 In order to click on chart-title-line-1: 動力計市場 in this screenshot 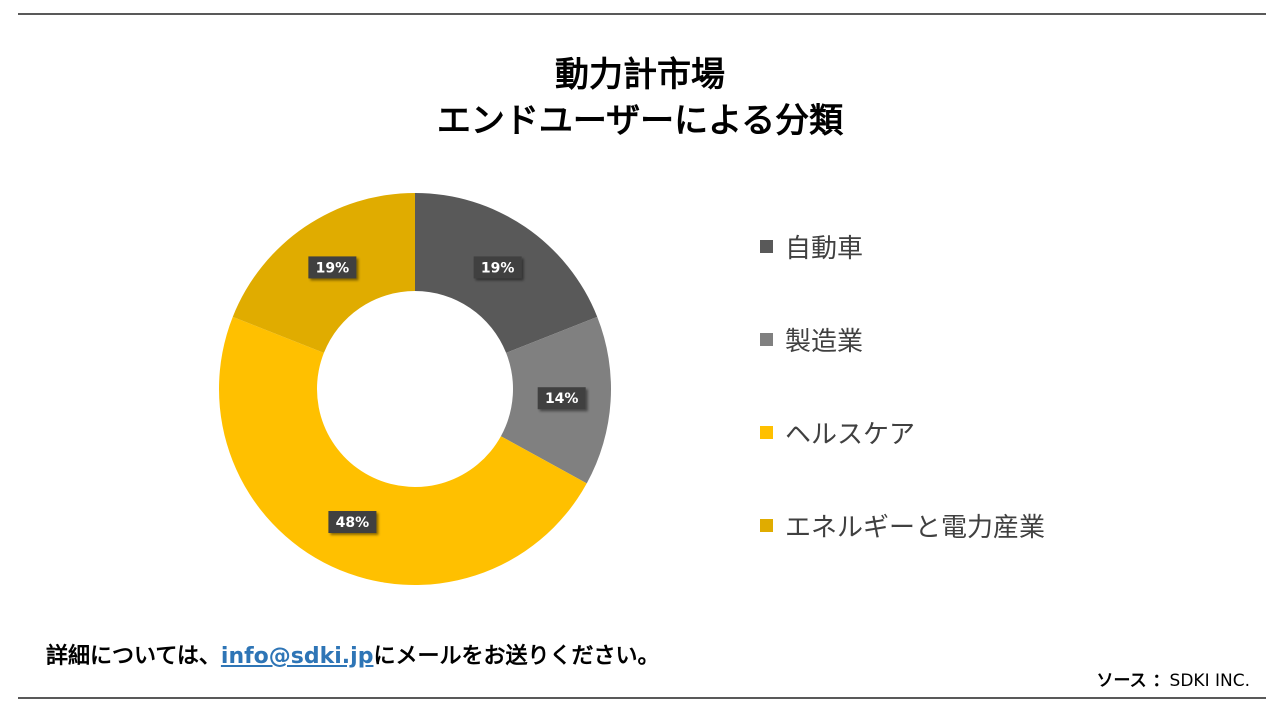, I will do `click(640, 75)`.